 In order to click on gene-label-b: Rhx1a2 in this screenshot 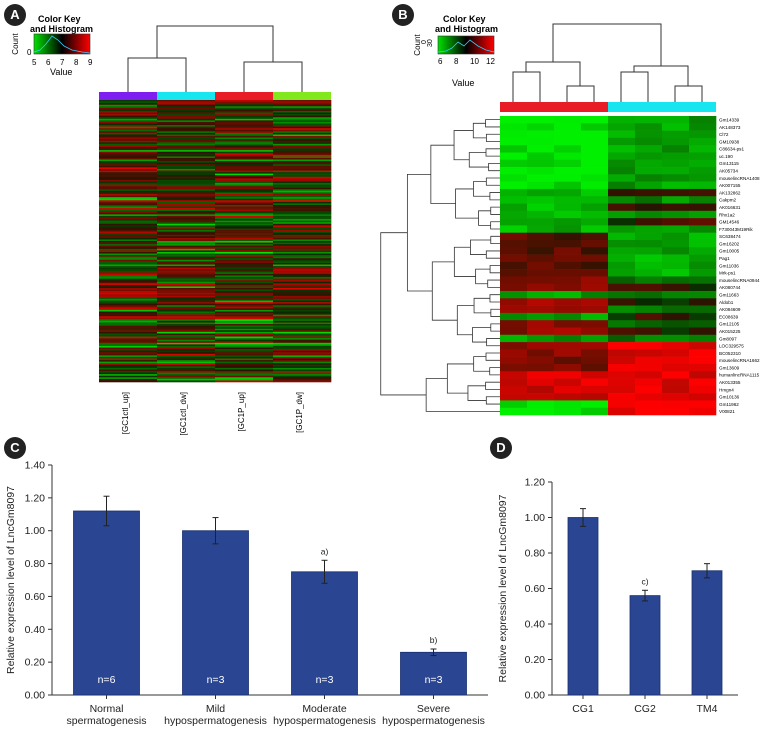, I will do `click(727, 214)`.